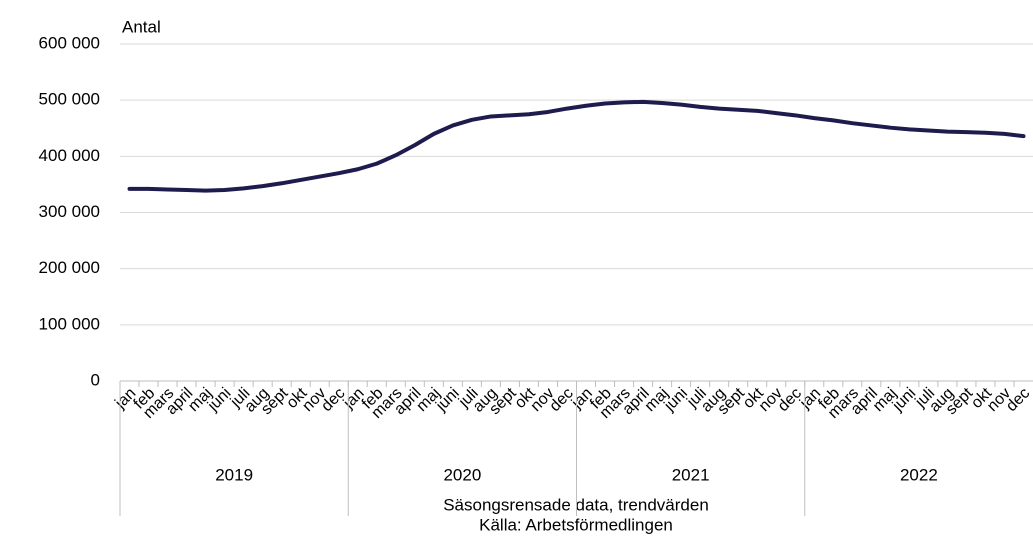 The width and height of the screenshot is (1033, 536). I want to click on y-axis-label: Antal, so click(141, 26).